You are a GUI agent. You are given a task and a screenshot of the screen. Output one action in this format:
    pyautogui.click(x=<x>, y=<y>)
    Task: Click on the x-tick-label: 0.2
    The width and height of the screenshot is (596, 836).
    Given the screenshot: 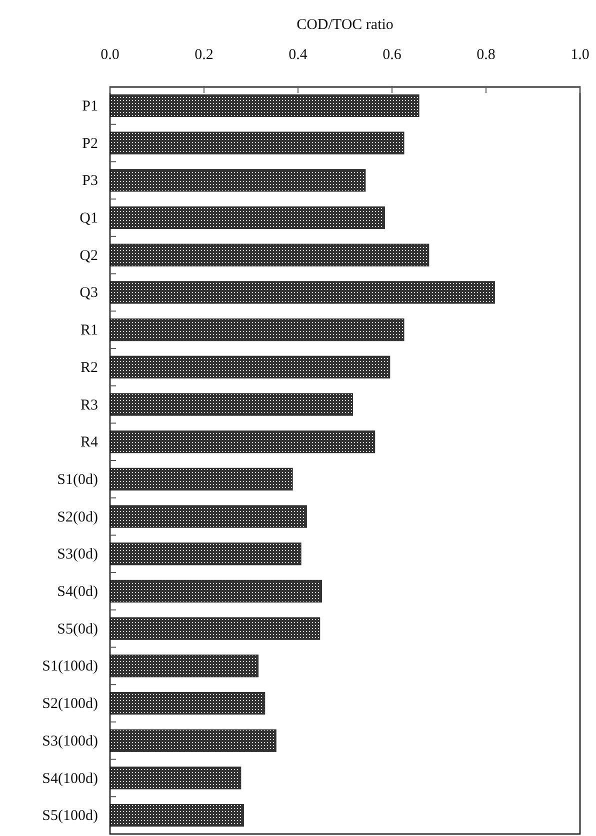 What is the action you would take?
    pyautogui.click(x=204, y=55)
    